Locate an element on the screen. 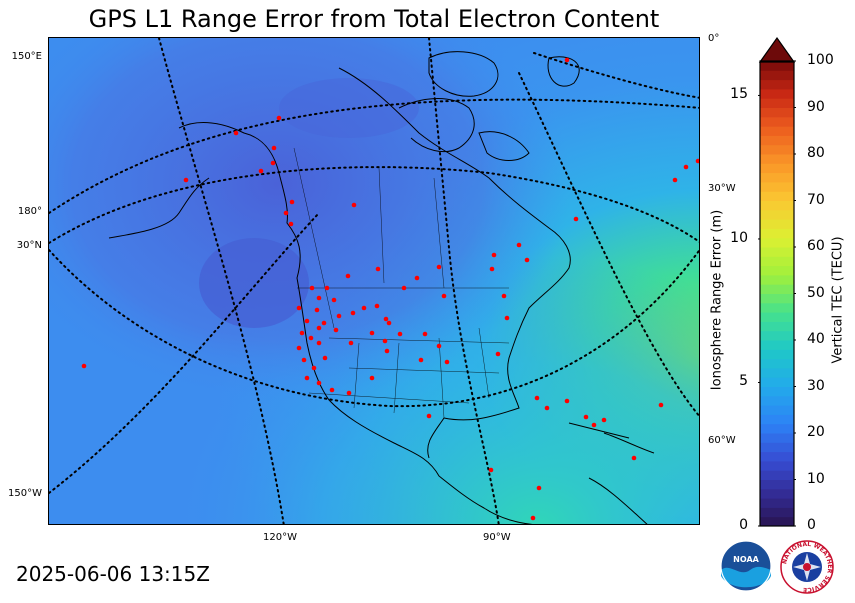 The height and width of the screenshot is (603, 855). lon-label-0: 0° is located at coordinates (714, 38).